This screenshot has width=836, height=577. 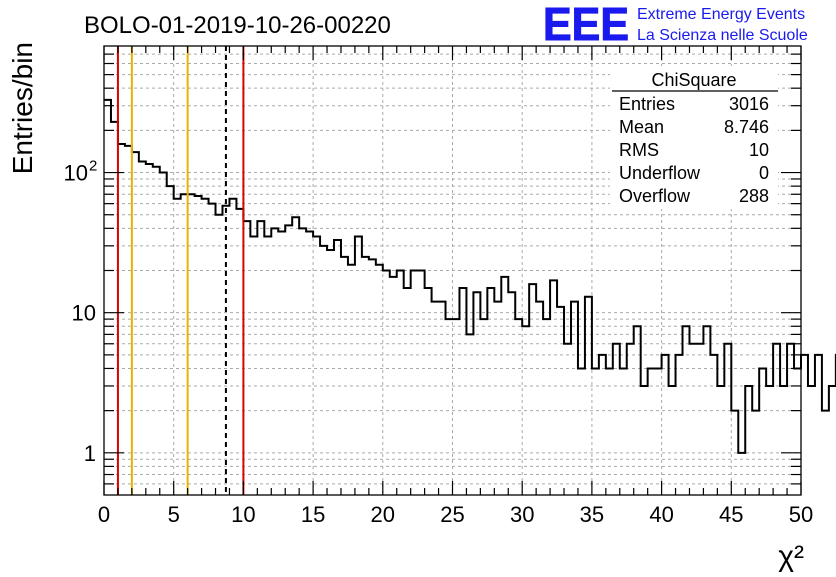 What do you see at coordinates (522, 514) in the screenshot?
I see `x-tick-label: 30` at bounding box center [522, 514].